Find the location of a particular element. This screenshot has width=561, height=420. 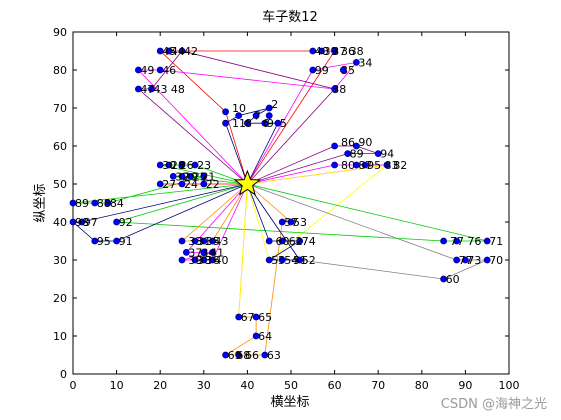

x-tick-label: 60 is located at coordinates (335, 385).